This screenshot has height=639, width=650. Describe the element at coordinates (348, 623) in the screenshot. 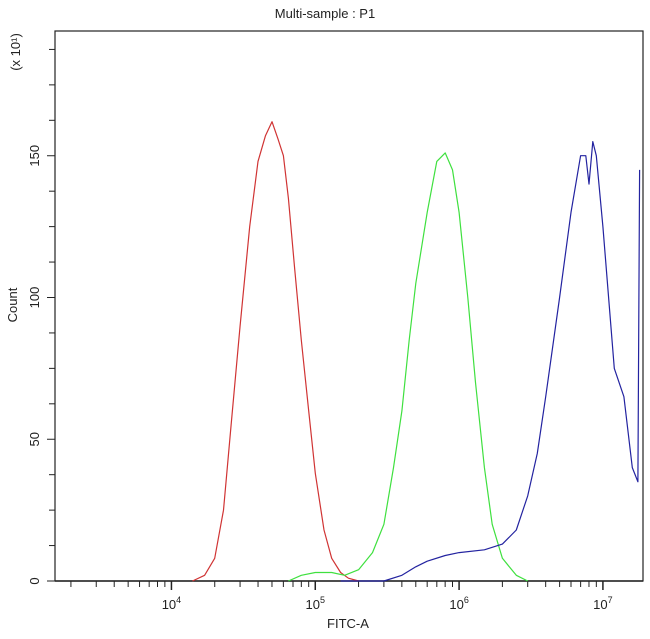

I see `x-axis-label: FITC-A` at that location.